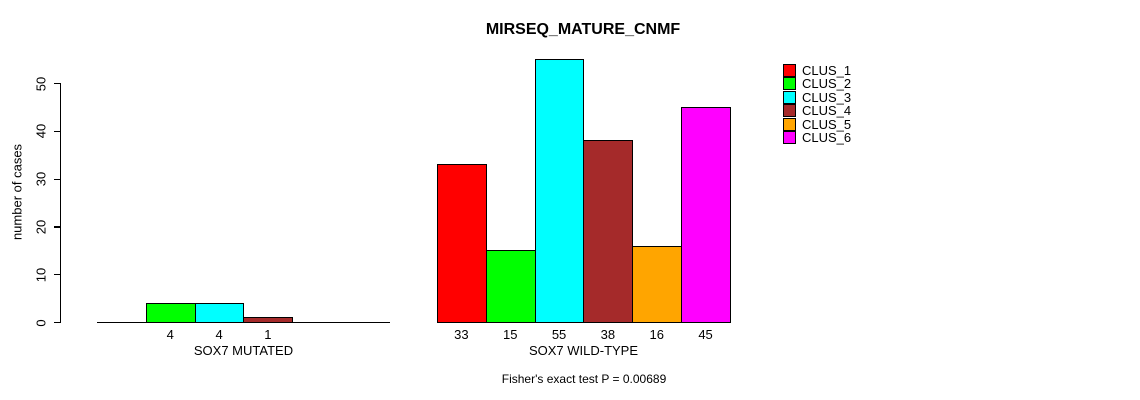 The image size is (1140, 400). I want to click on legend-label-clus_2: CLUS_2, so click(827, 84).